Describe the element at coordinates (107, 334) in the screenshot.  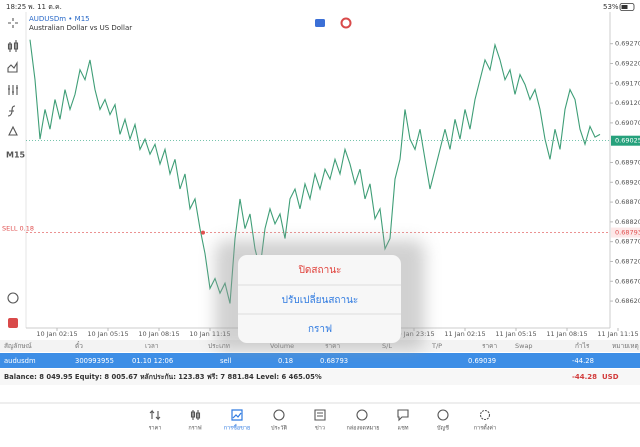
I see `x-tick-label: 10 Jan 05:15` at that location.